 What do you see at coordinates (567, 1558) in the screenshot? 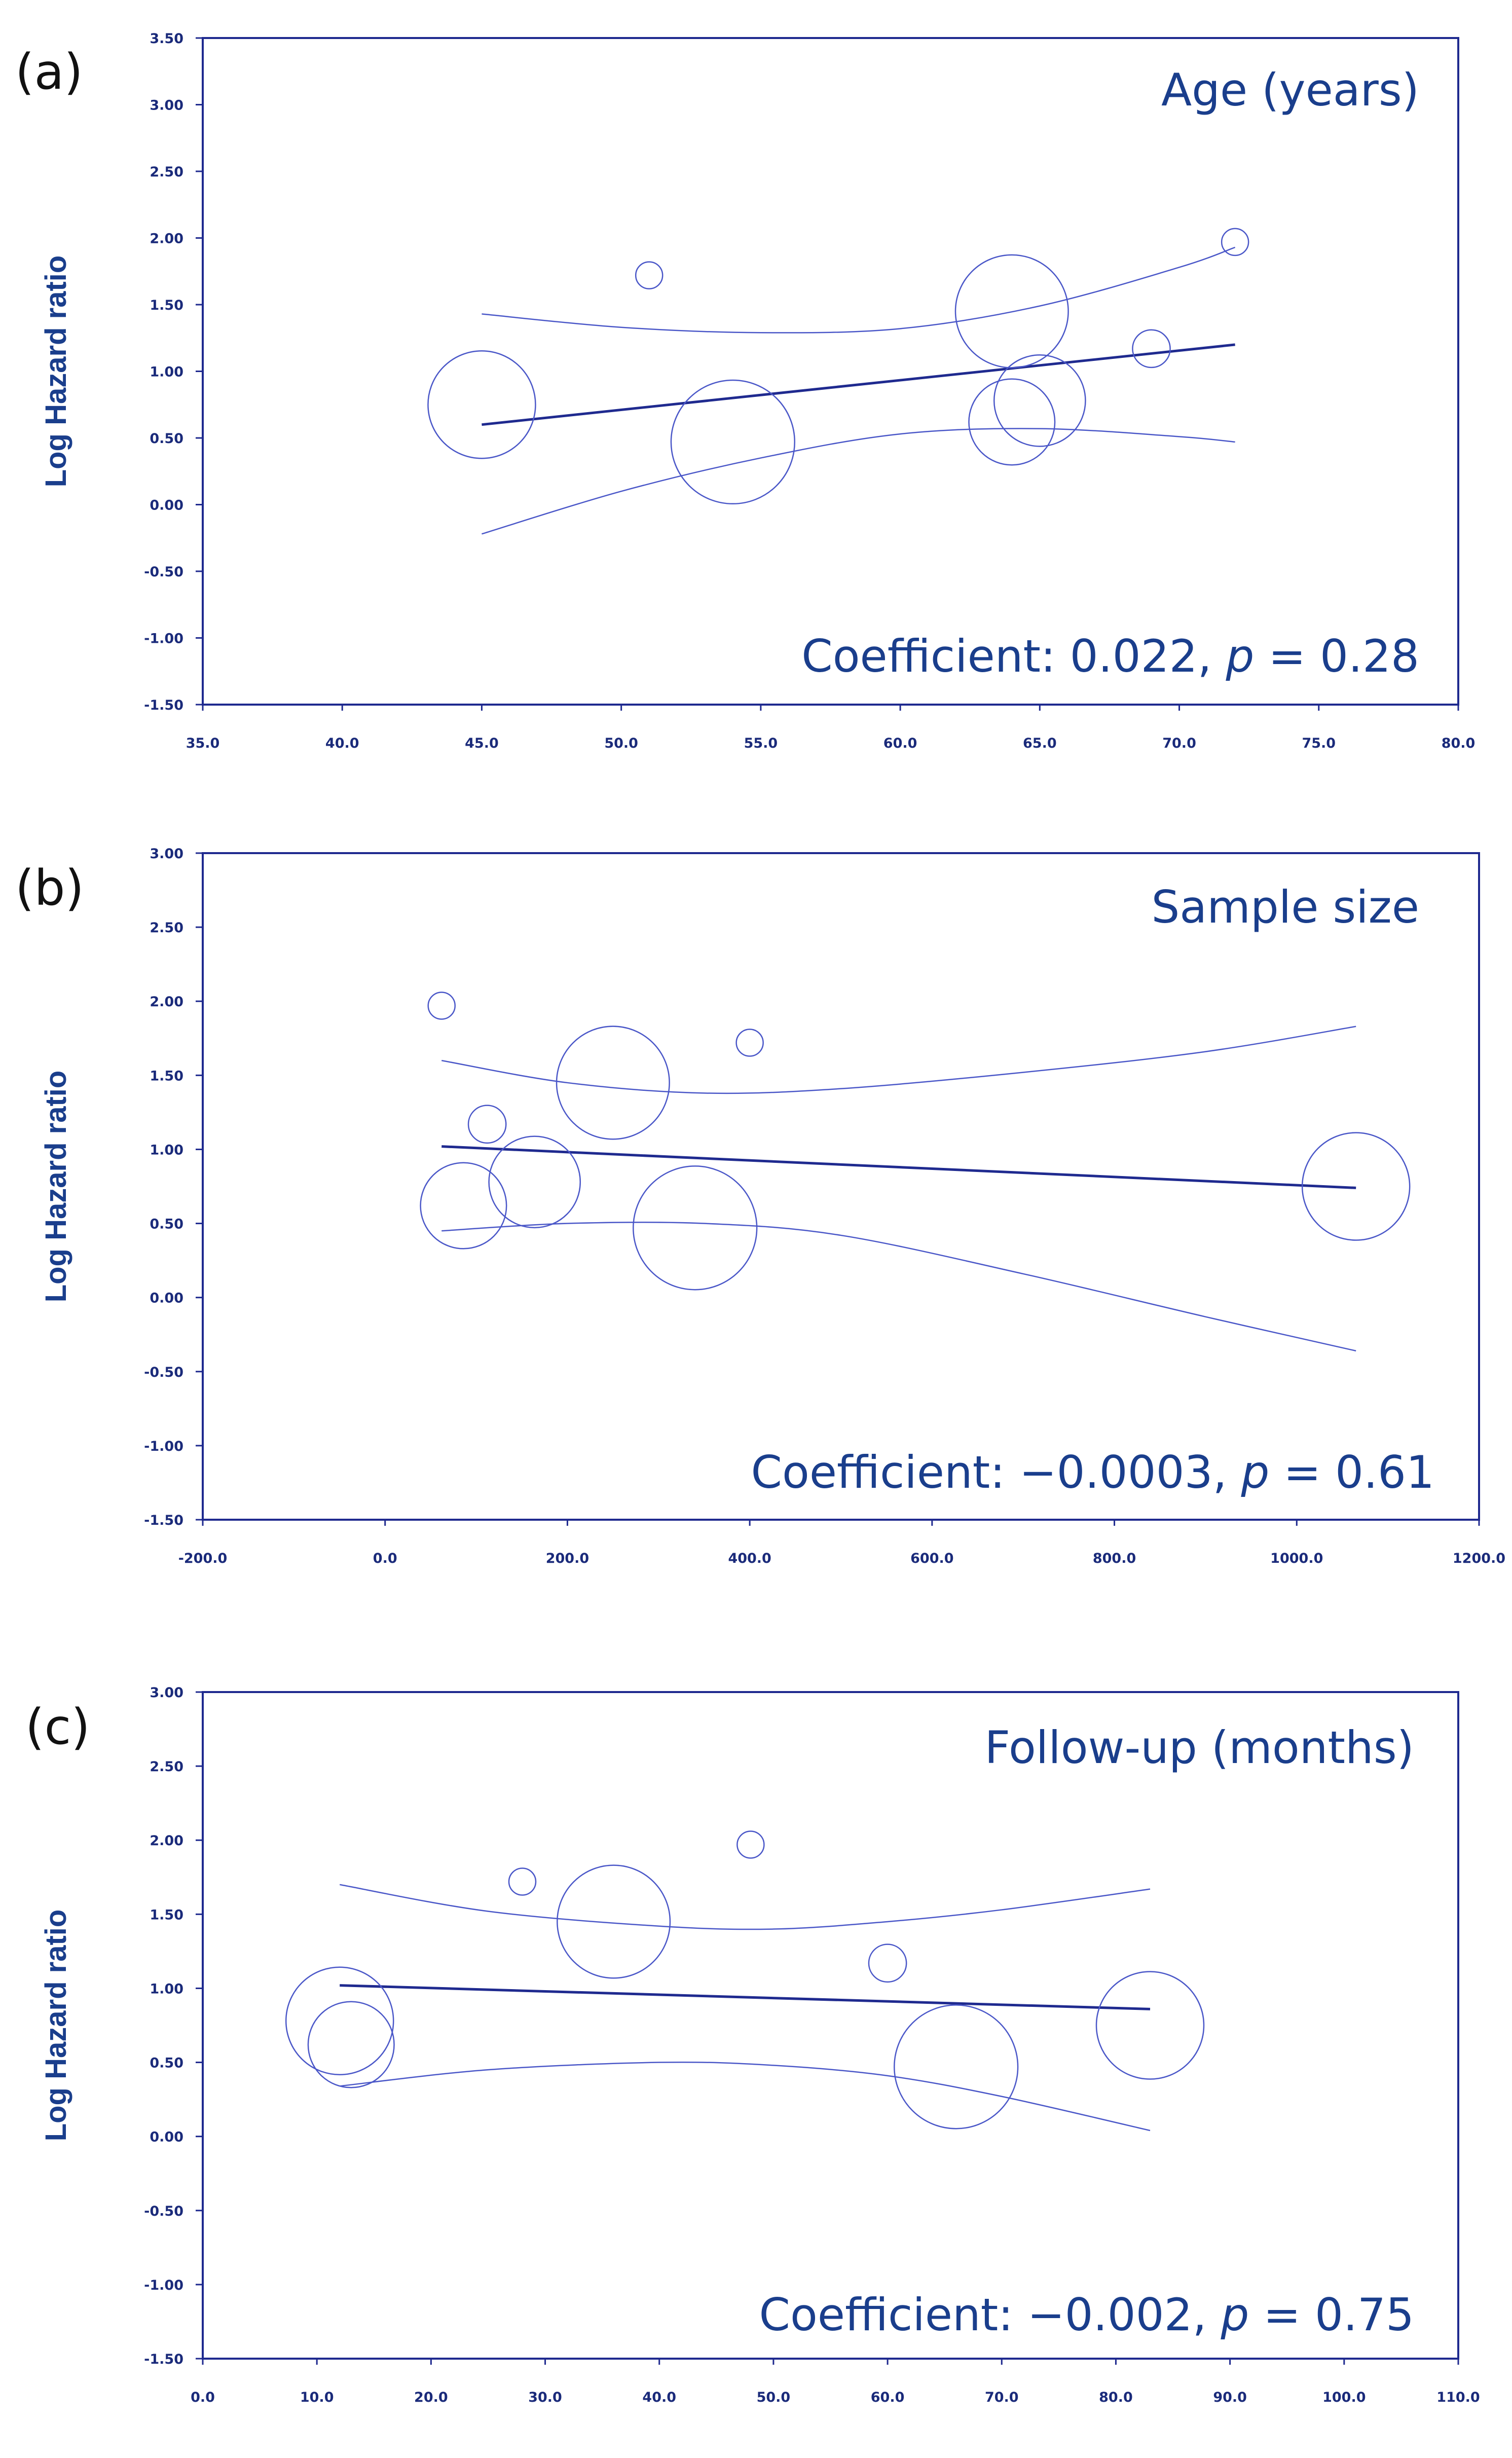
I see `x-tick-label: 200.0` at bounding box center [567, 1558].